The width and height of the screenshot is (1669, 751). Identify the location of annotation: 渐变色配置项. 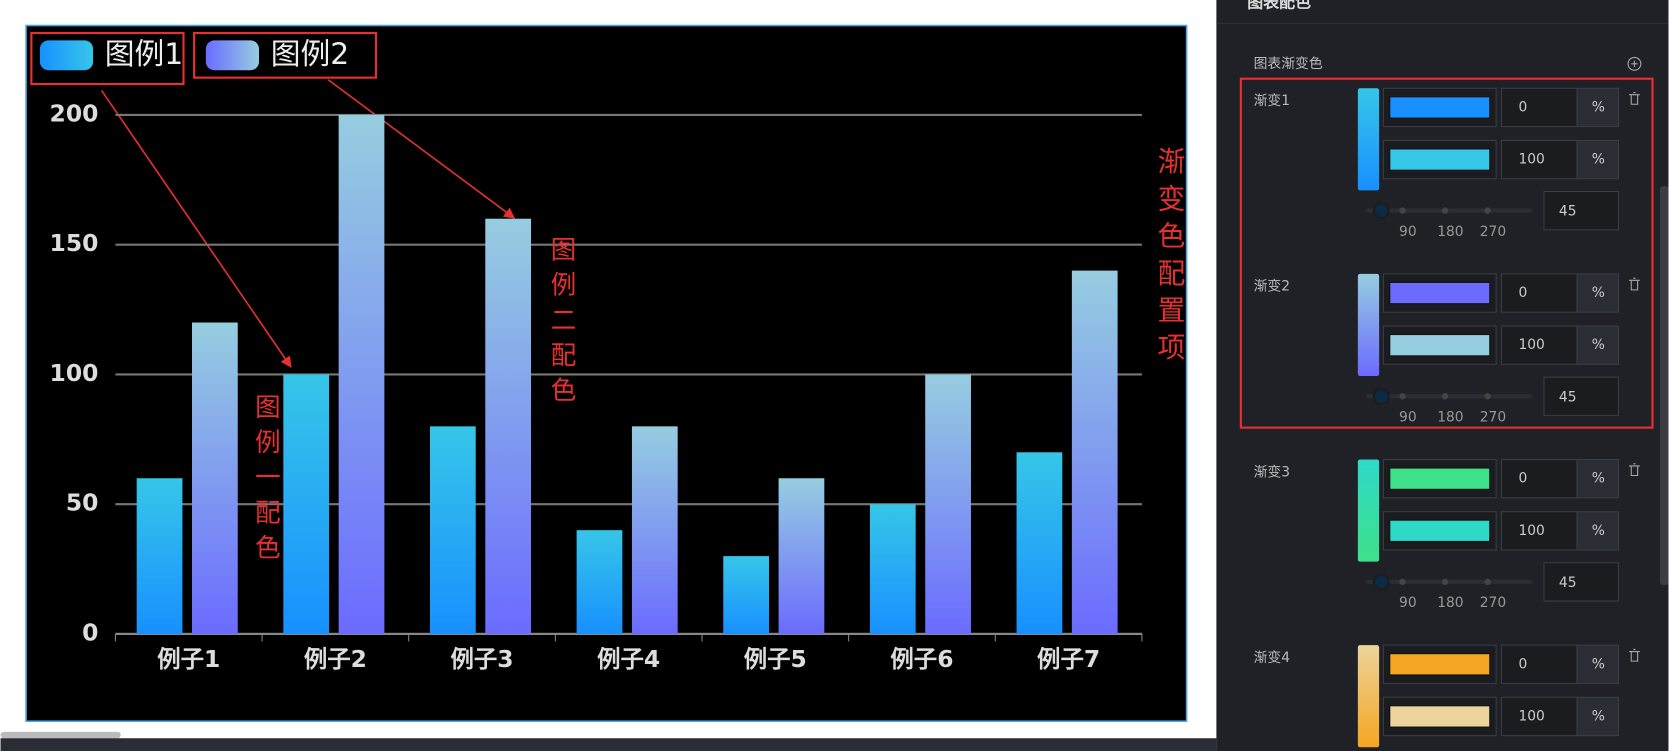
(1168, 258).